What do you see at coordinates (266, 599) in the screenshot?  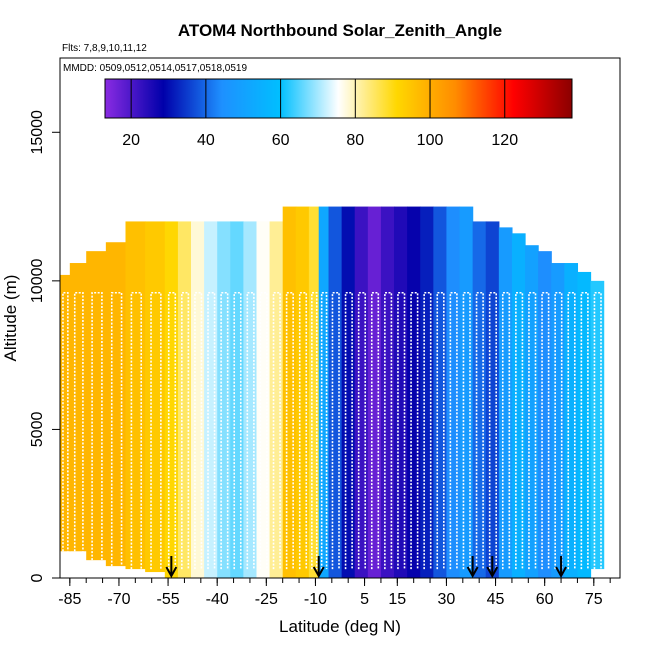 I see `x-tick-label: -25` at bounding box center [266, 599].